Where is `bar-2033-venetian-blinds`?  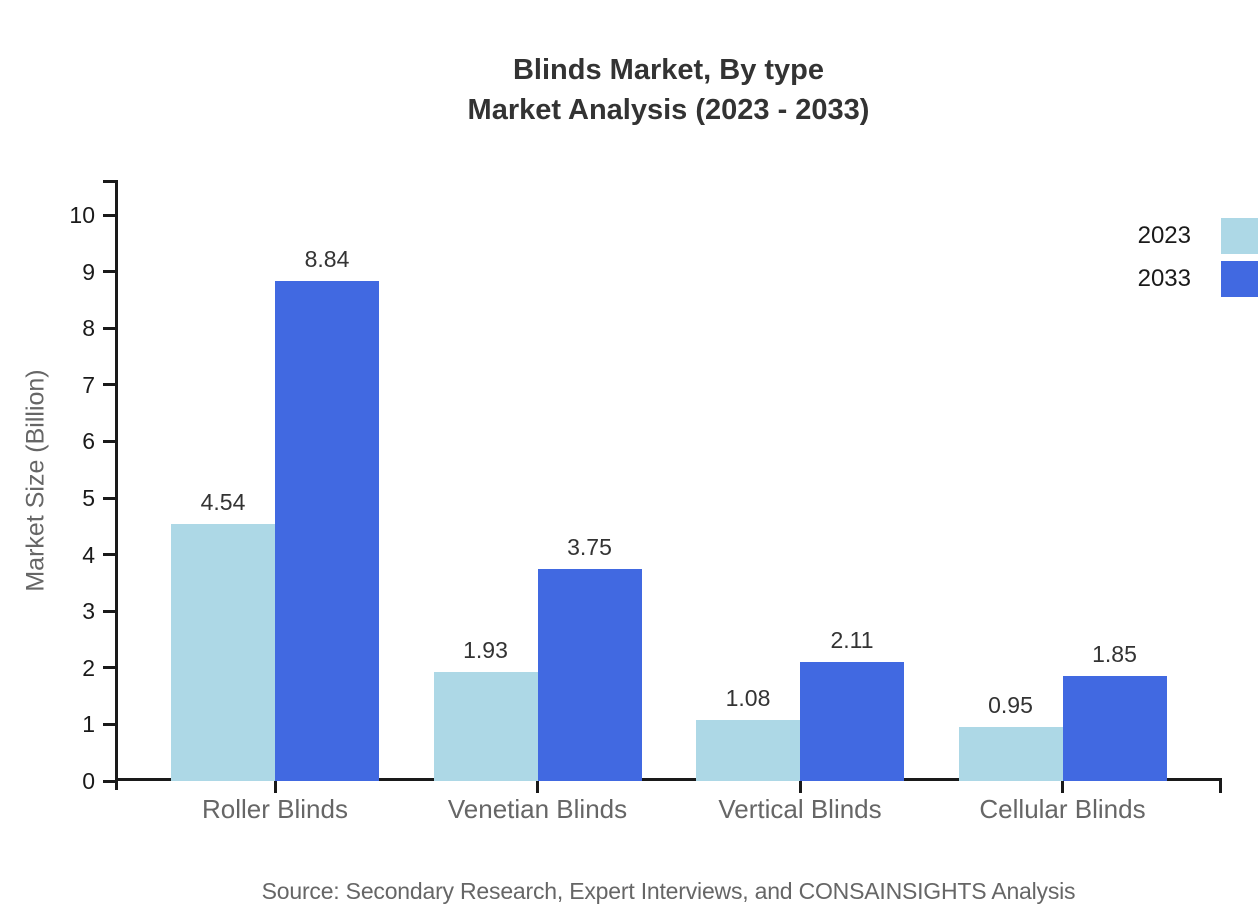
bar-2033-venetian-blinds is located at coordinates (589, 674).